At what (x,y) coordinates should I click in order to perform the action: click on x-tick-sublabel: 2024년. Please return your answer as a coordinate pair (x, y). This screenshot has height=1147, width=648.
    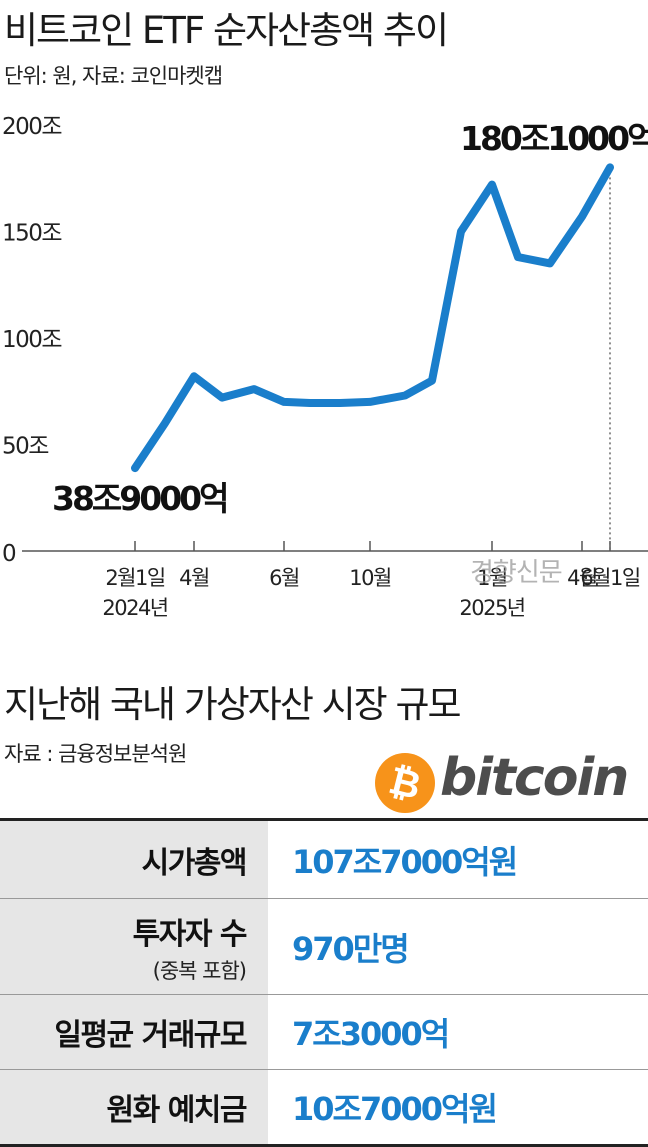
    Looking at the image, I should click on (134, 608).